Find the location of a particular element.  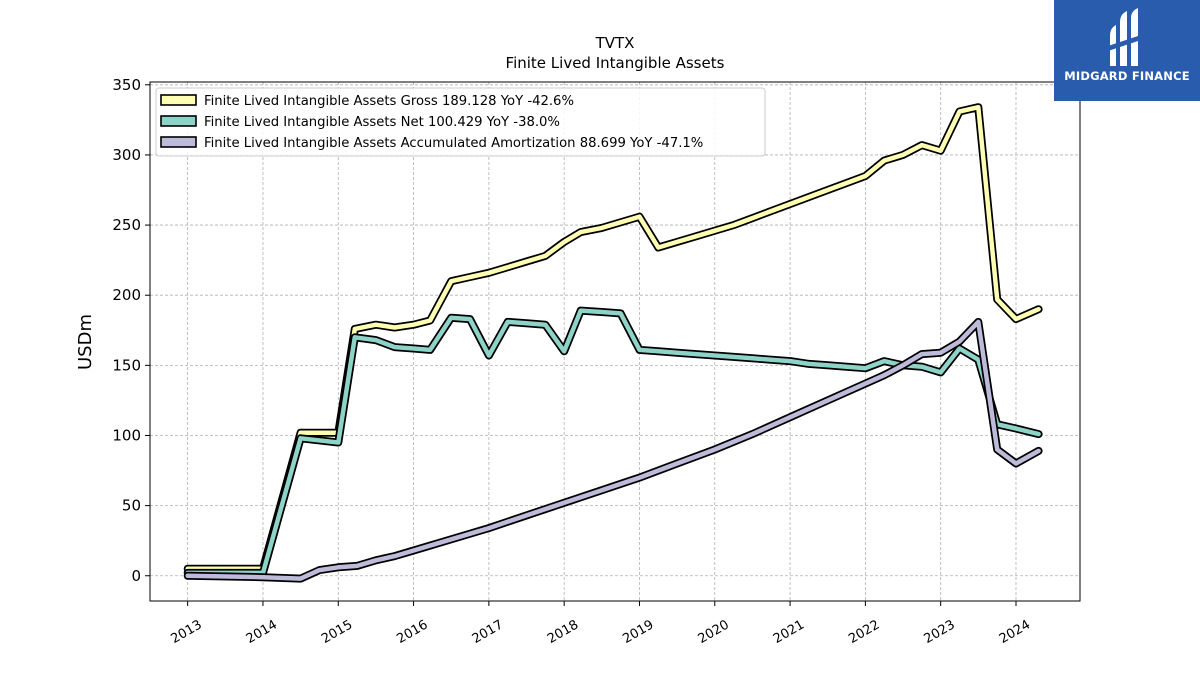

y-tick-label: 50 is located at coordinates (131, 506).